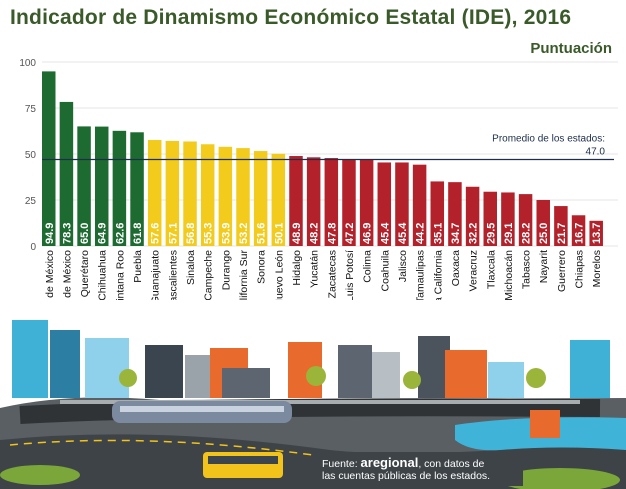  Describe the element at coordinates (40, 475) in the screenshot. I see `grass-patch` at that location.